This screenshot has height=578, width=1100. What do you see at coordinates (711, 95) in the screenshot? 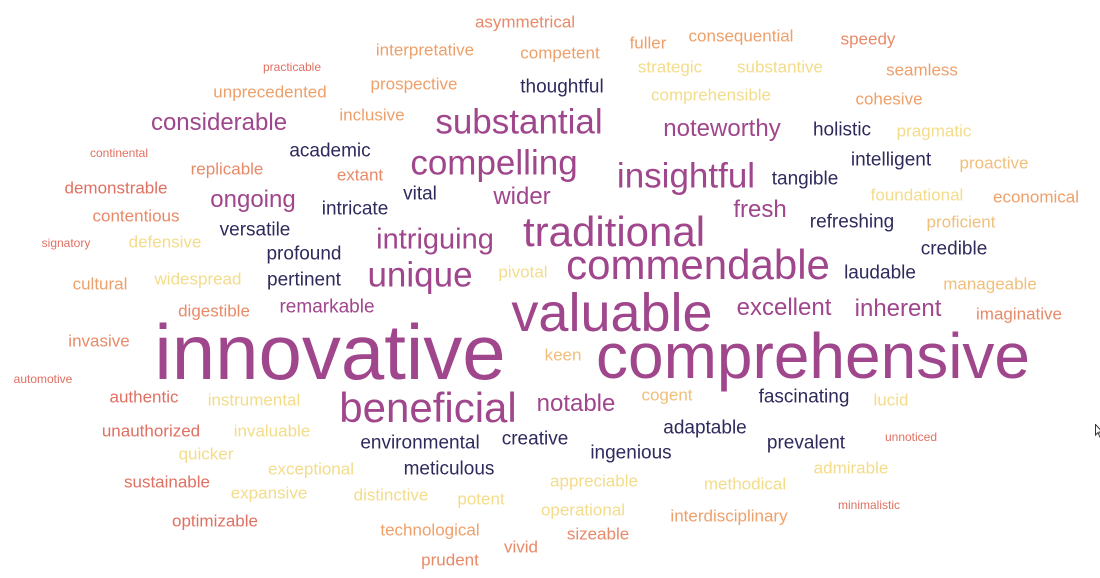
I see `word-comprehensible: comprehensible` at bounding box center [711, 95].